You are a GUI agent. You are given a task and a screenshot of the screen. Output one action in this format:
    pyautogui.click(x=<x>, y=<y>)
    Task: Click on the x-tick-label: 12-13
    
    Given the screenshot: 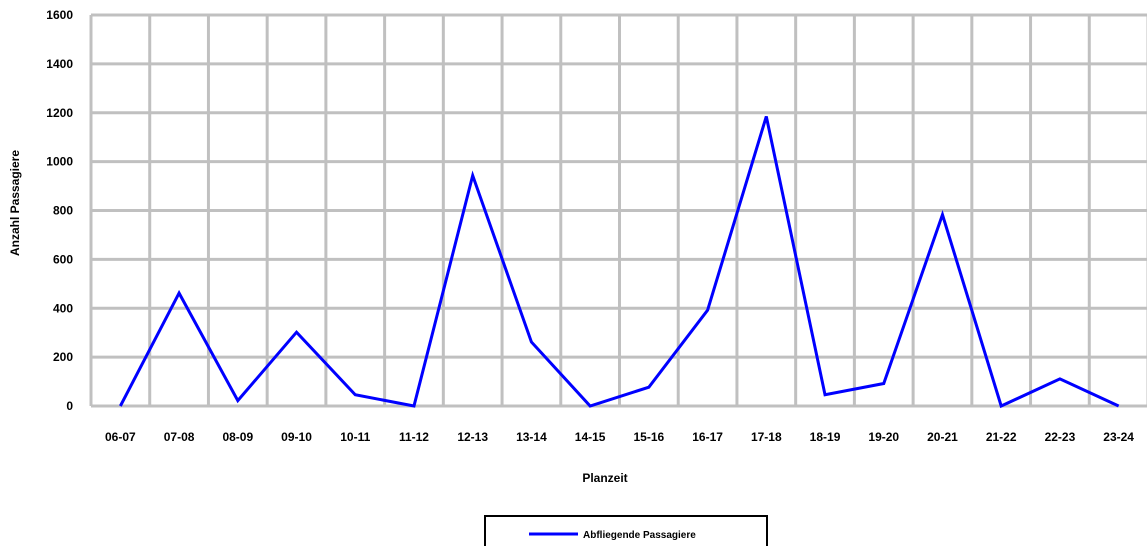 What is the action you would take?
    pyautogui.click(x=472, y=437)
    